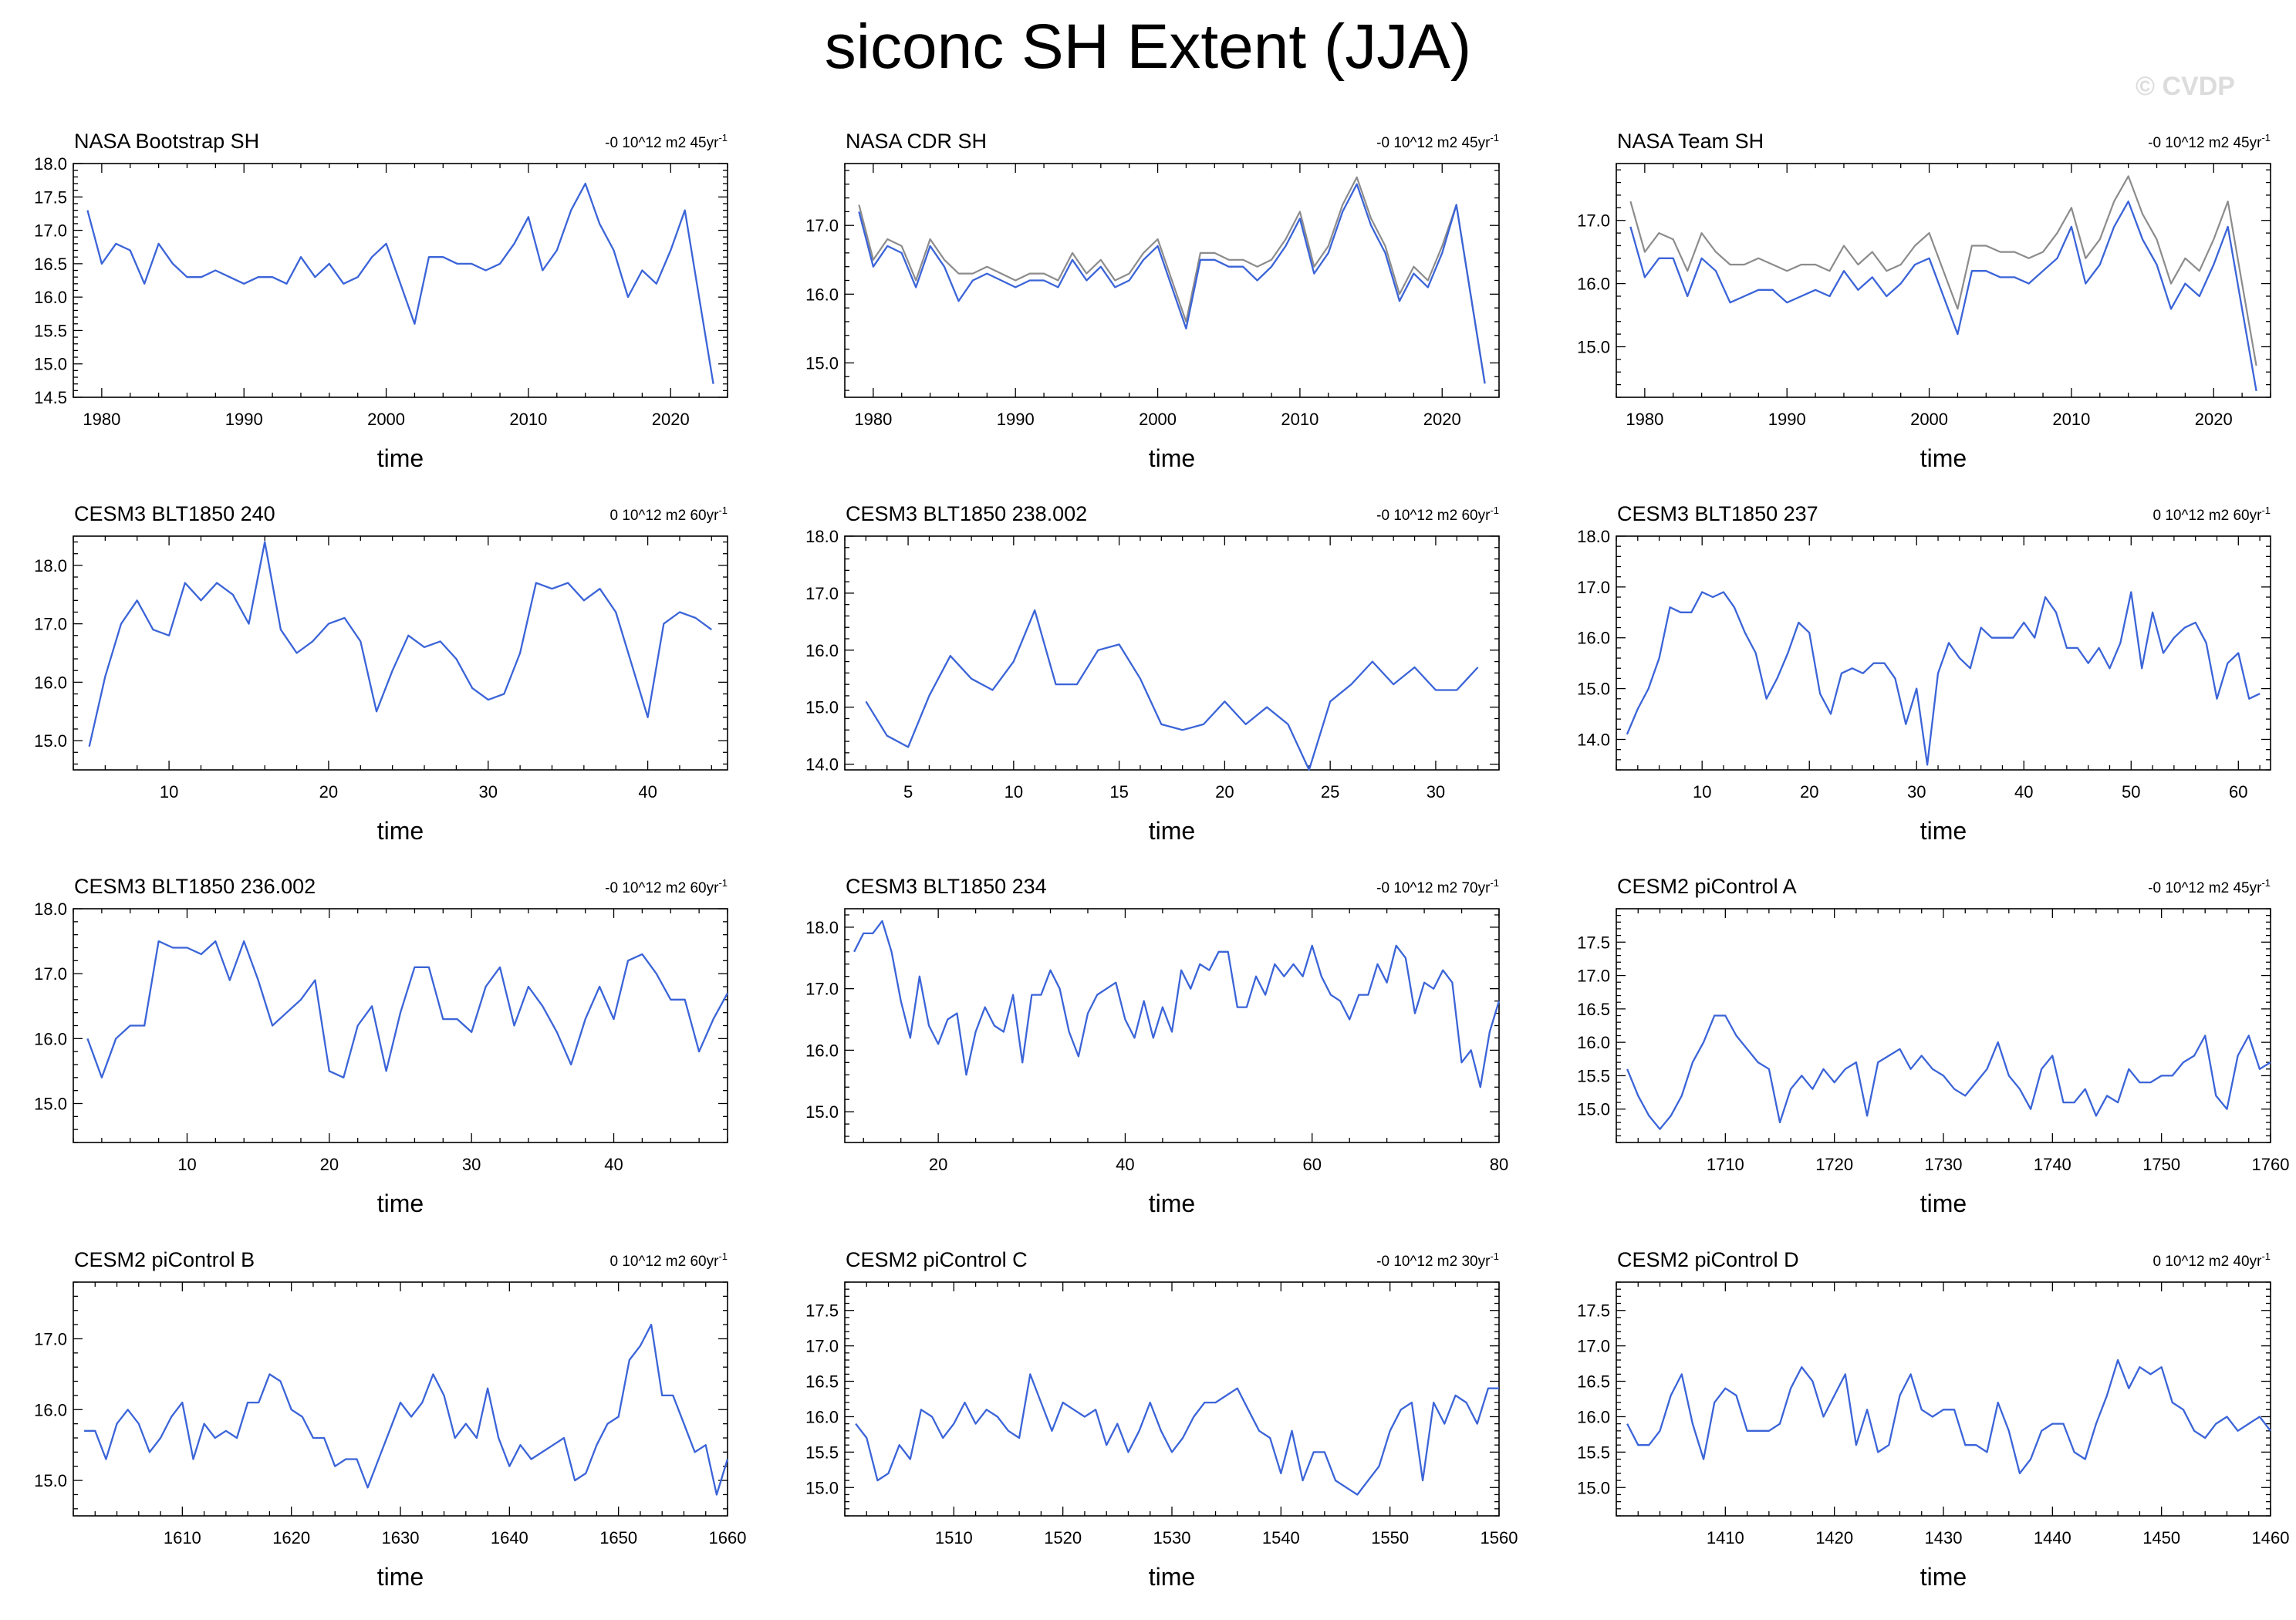  I want to click on panel-11-ytick-label: 16.5, so click(822, 1382).